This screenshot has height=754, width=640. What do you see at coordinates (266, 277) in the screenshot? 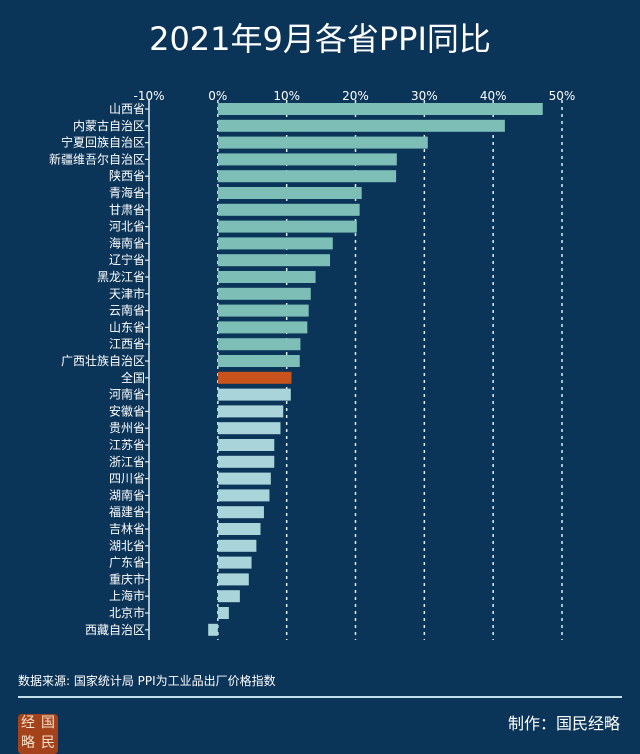
I see `bar-黑龙江省` at bounding box center [266, 277].